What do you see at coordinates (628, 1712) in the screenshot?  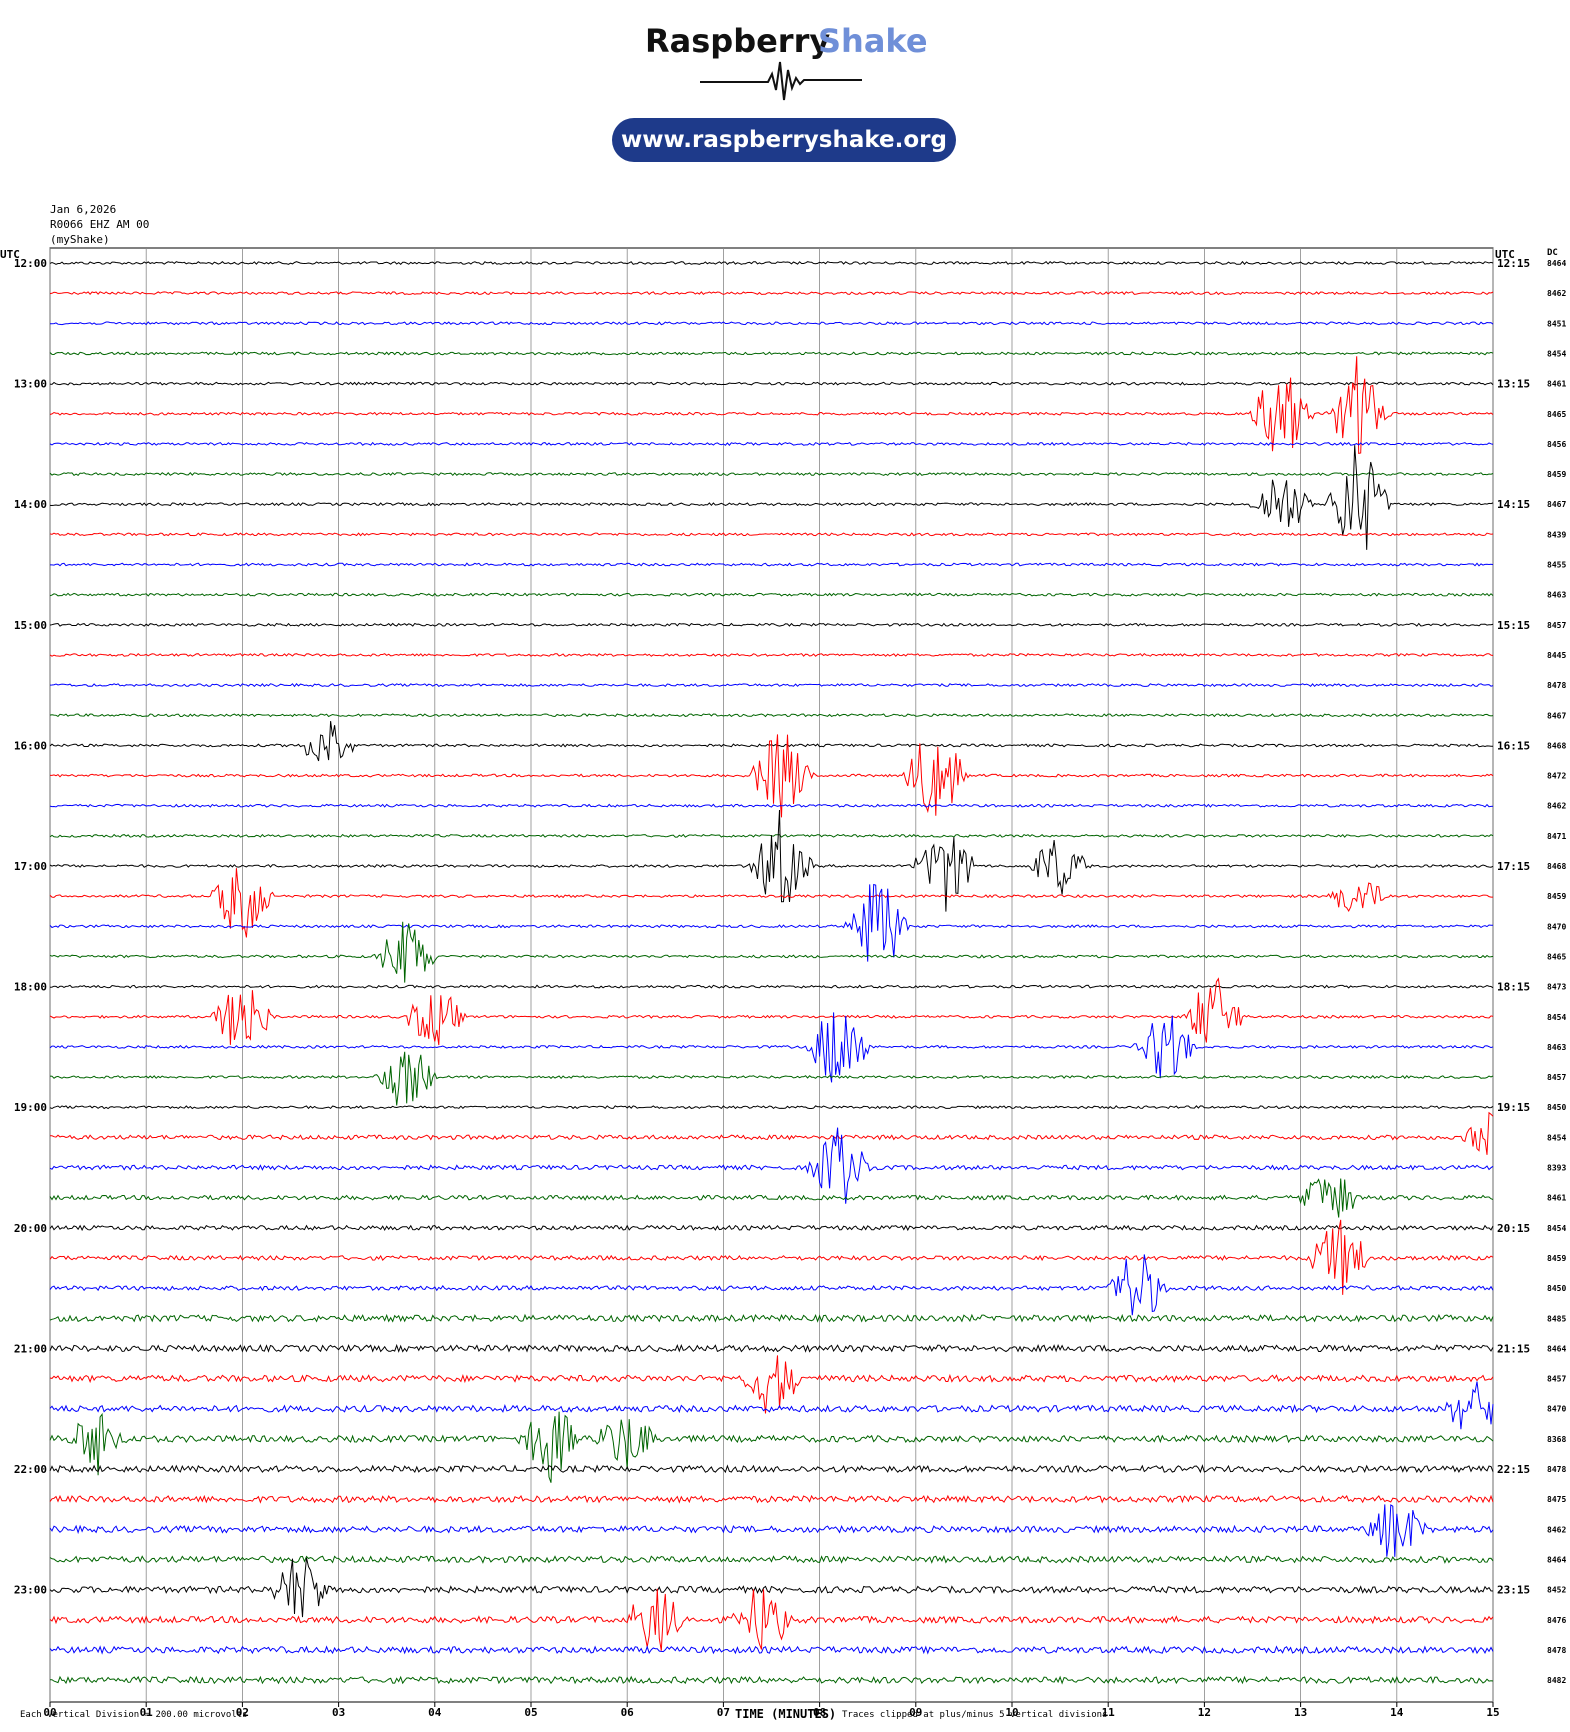 I see `x-tick-label: 06` at bounding box center [628, 1712].